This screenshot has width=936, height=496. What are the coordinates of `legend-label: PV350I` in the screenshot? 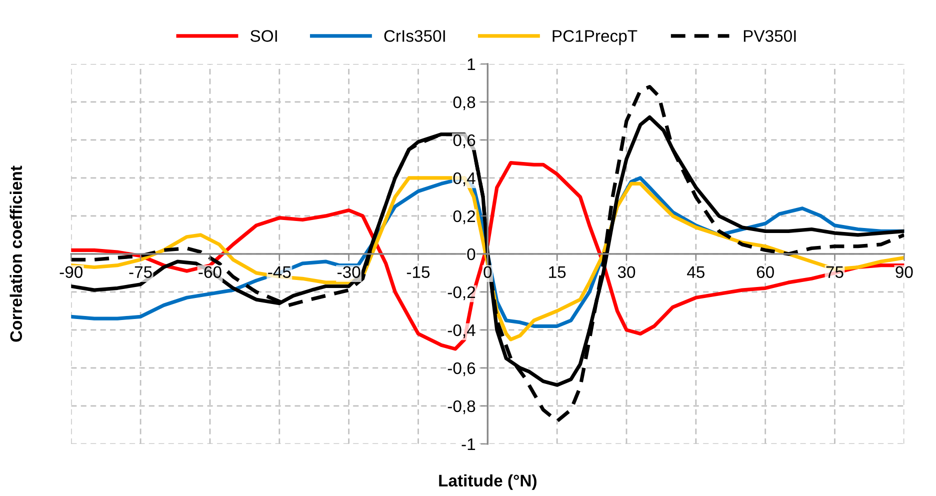 It's located at (770, 36).